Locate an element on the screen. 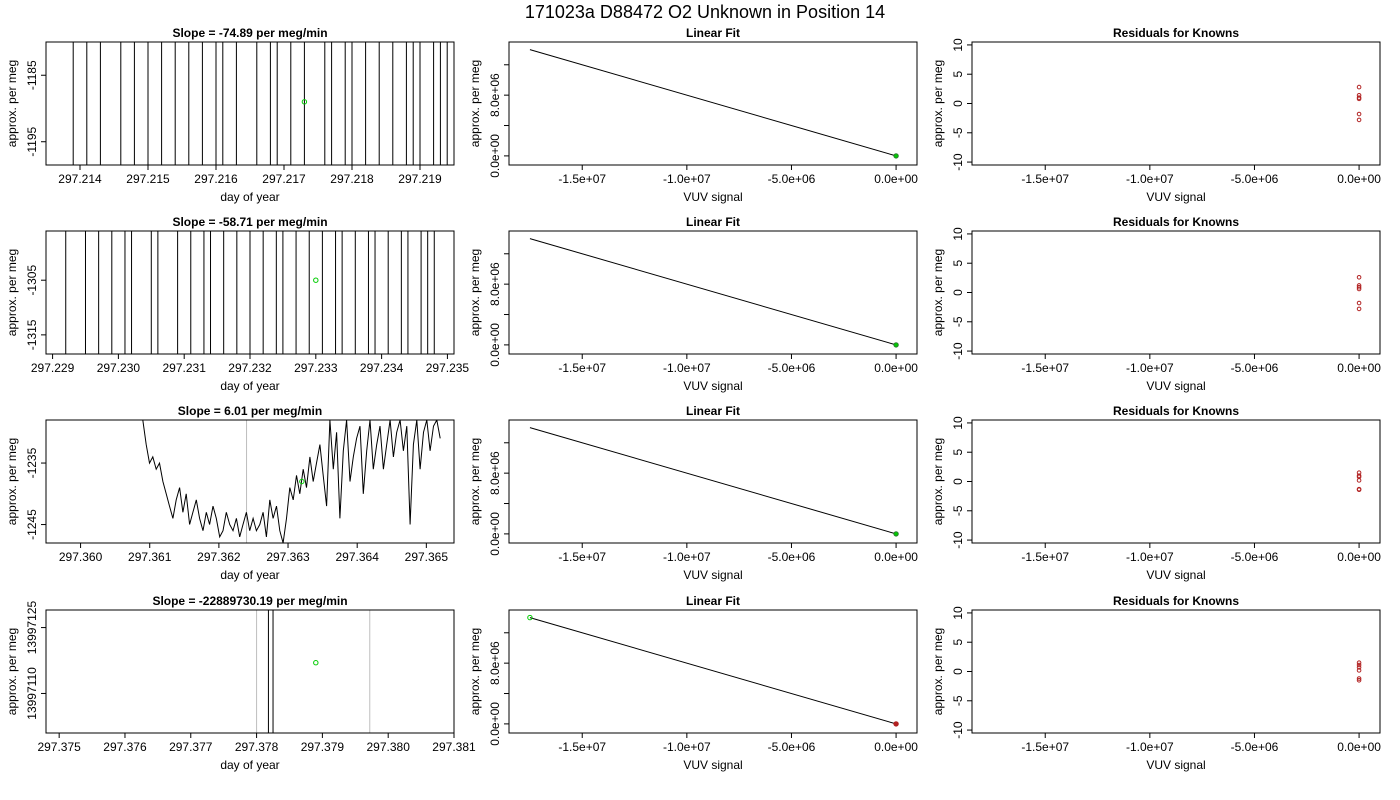 The width and height of the screenshot is (1400, 800). y-tick-label: 13997110 is located at coordinates (32, 693).